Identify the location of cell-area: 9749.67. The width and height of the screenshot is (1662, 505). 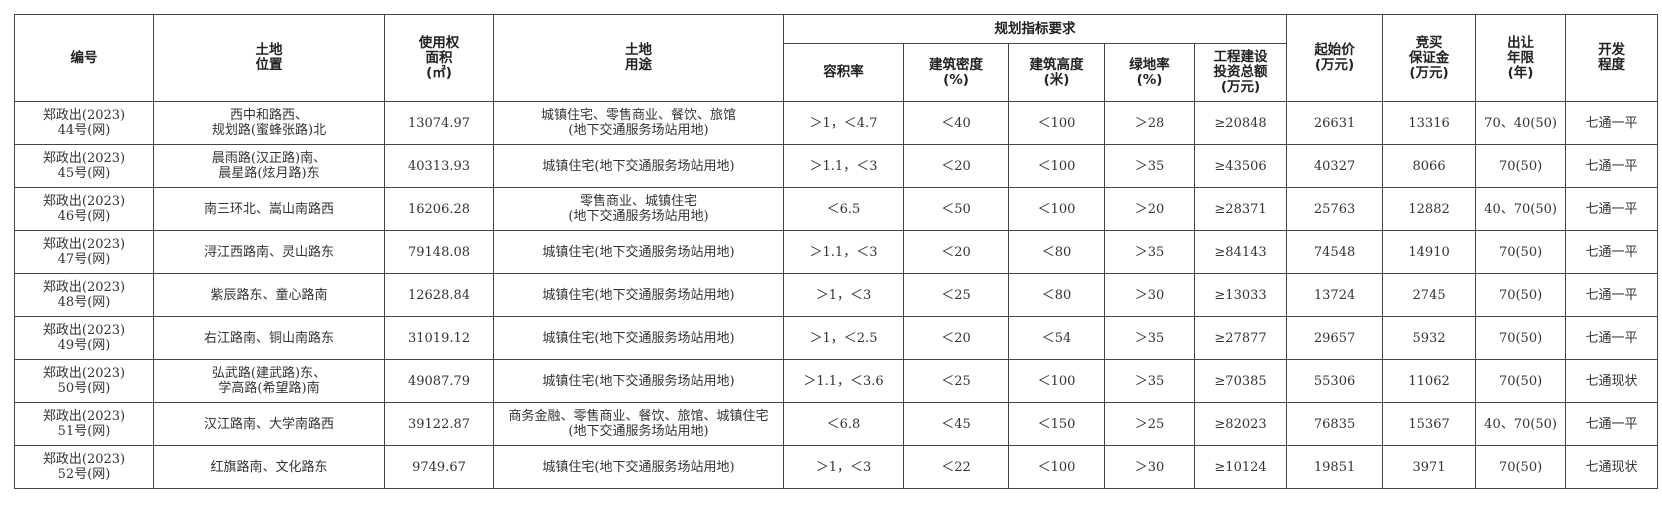
(439, 467).